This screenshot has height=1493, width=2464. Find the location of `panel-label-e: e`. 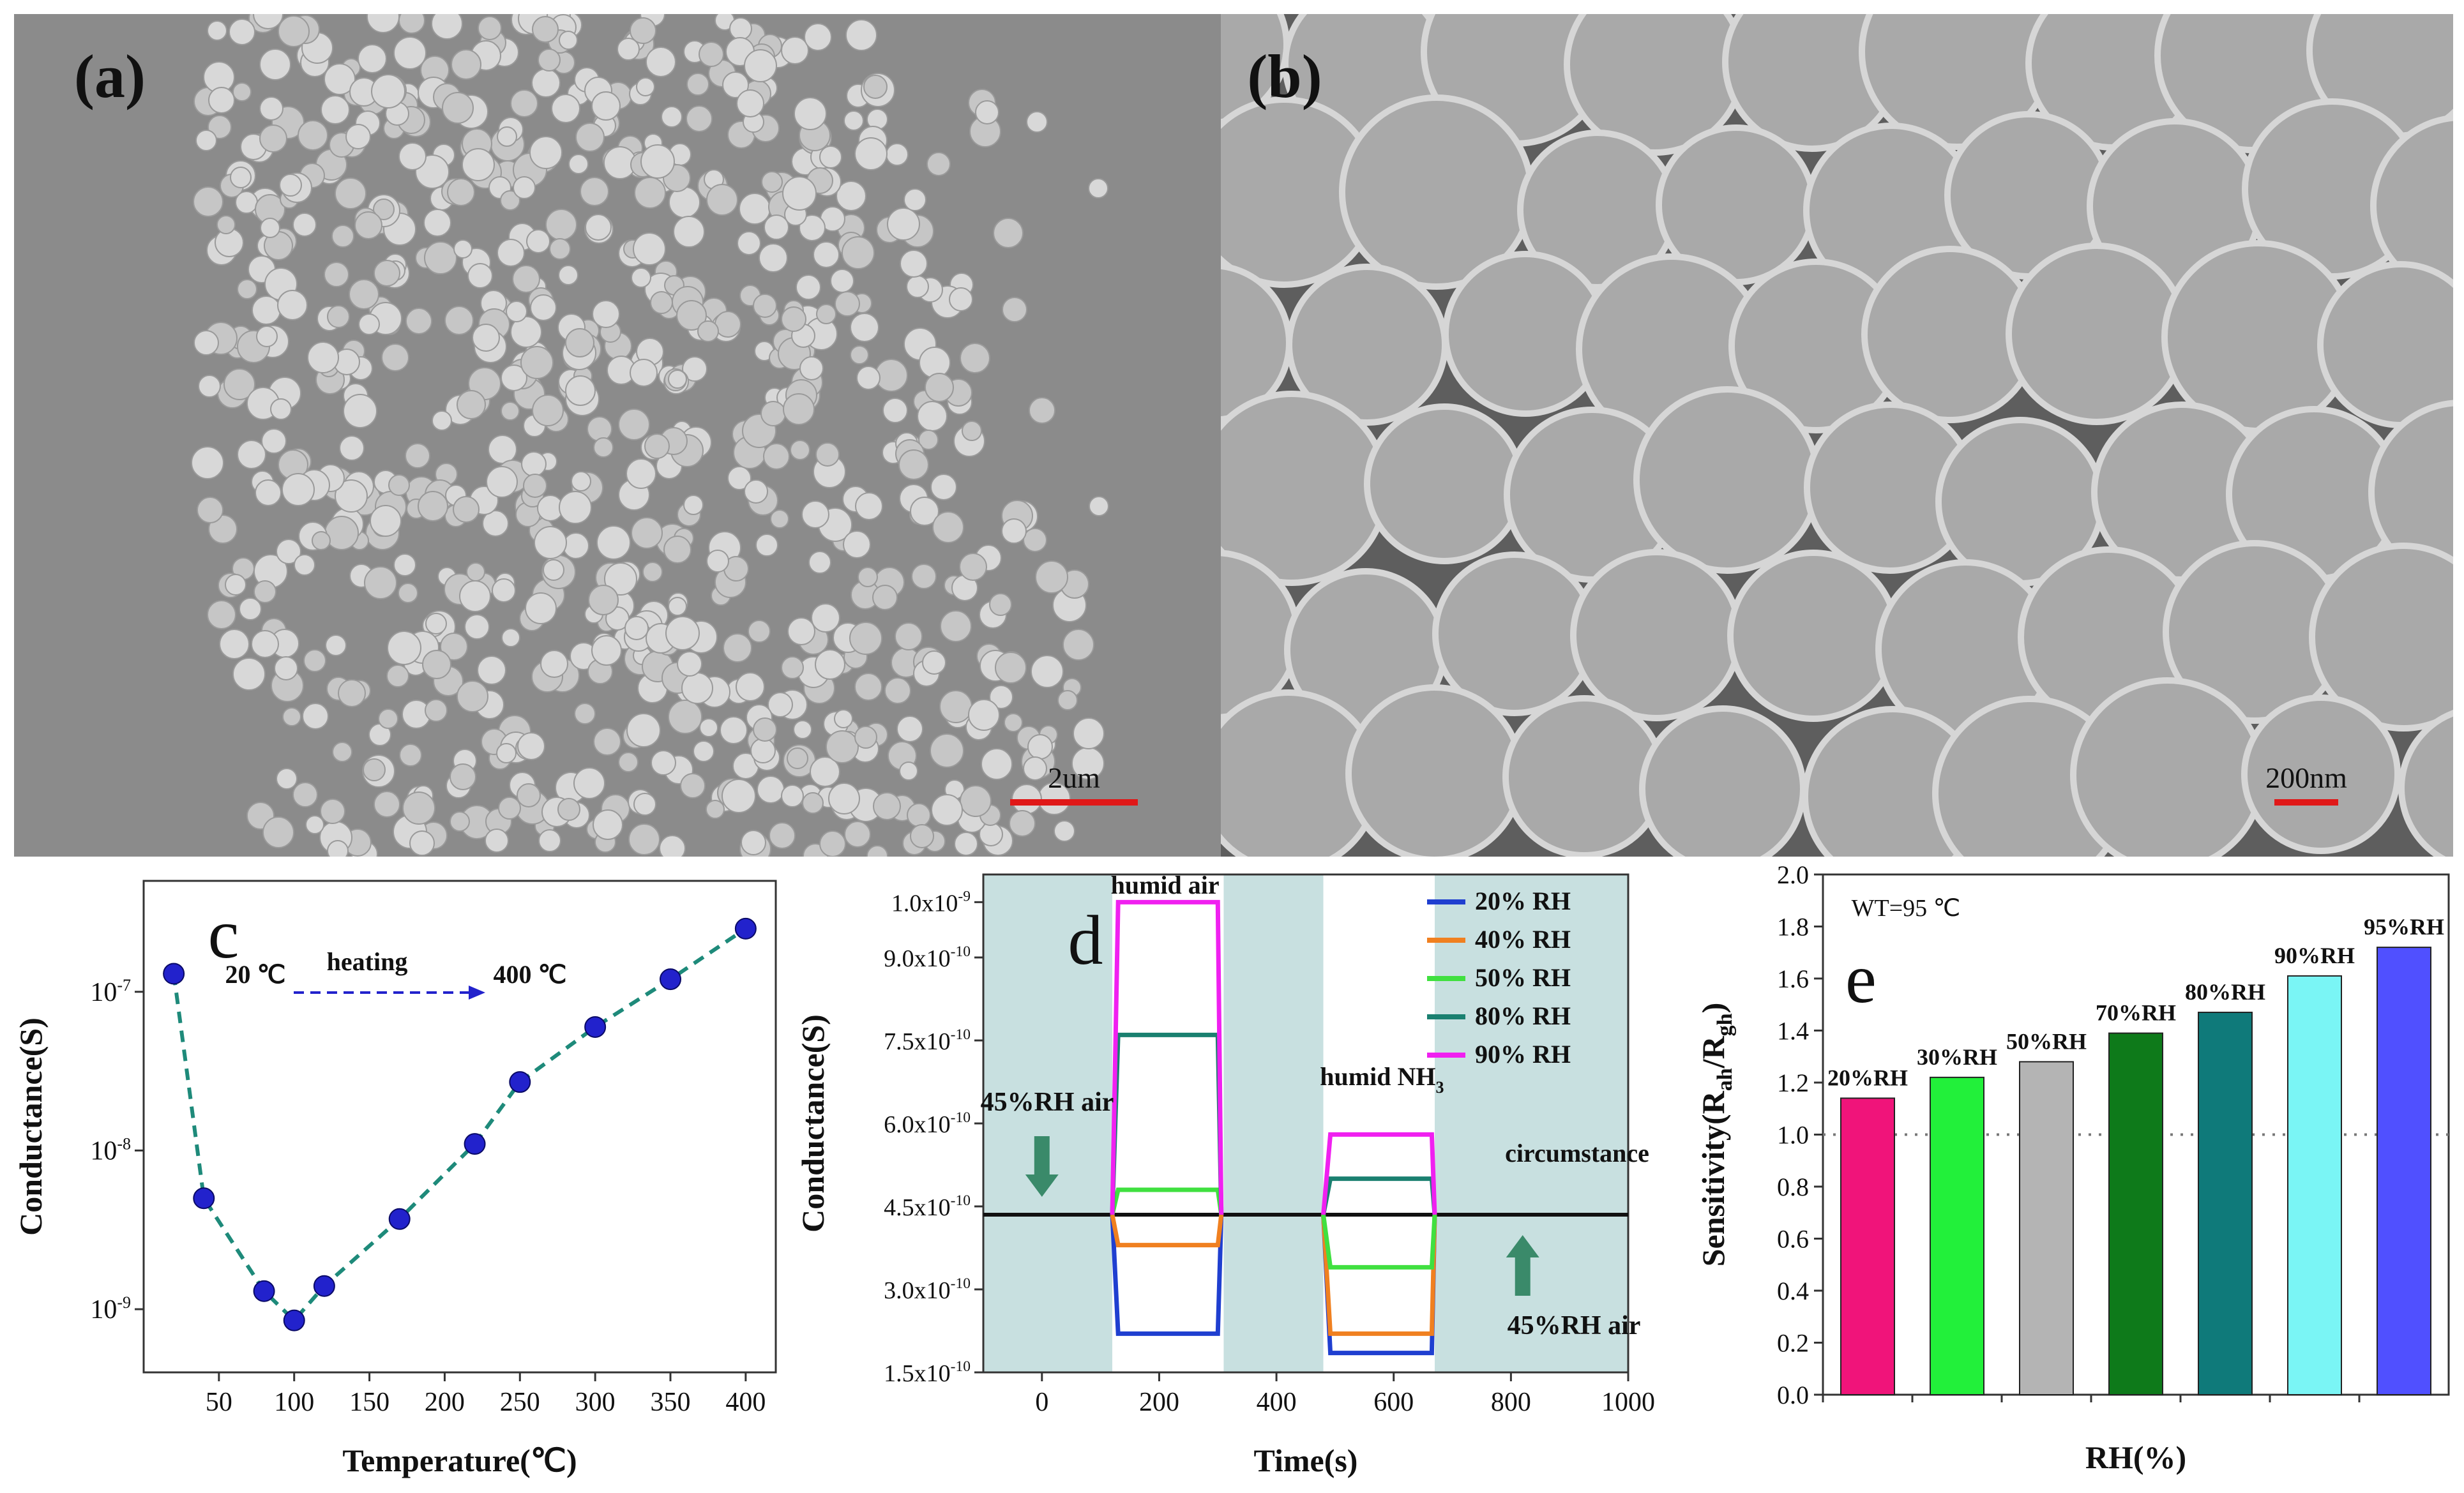

panel-label-e: e is located at coordinates (1861, 978).